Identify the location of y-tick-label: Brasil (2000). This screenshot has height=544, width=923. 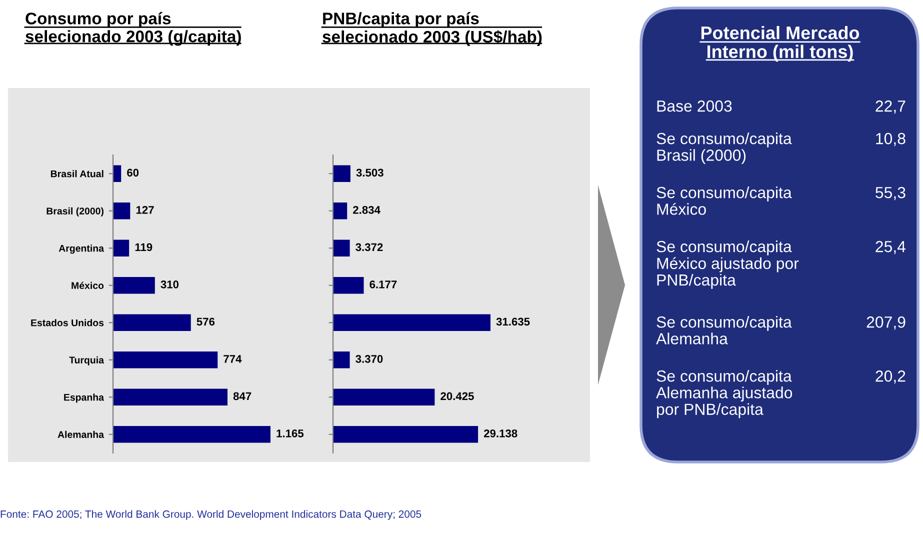
(75, 211).